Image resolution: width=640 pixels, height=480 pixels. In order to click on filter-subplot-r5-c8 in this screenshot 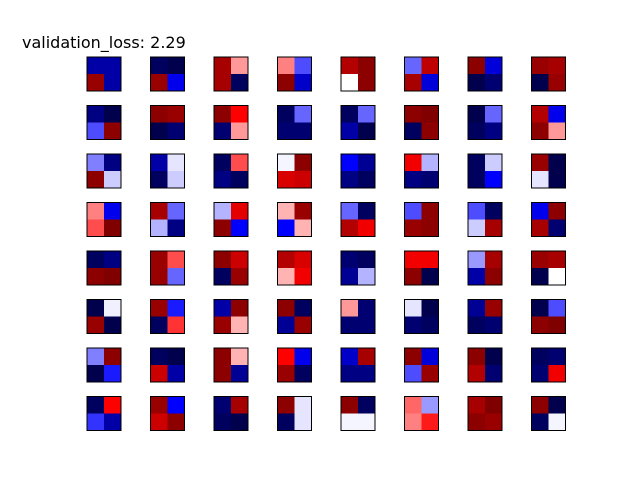, I will do `click(548, 268)`.